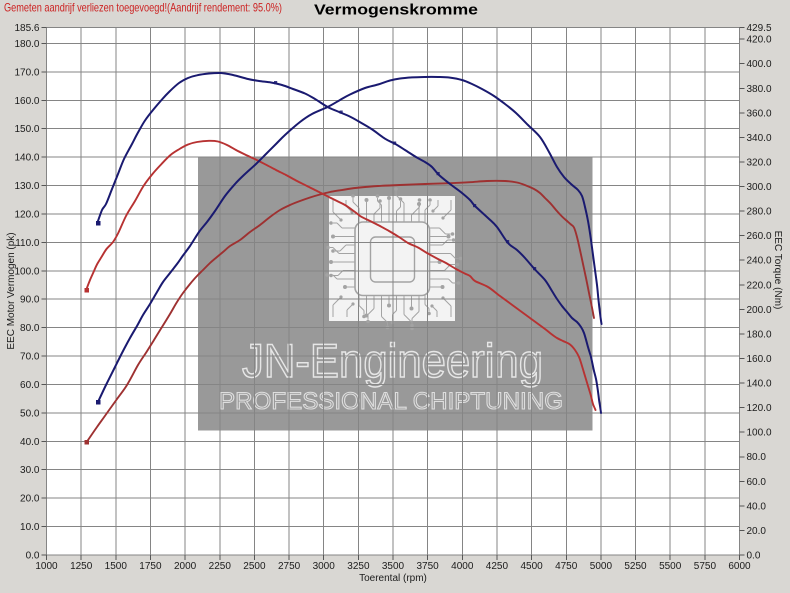 Image resolution: width=790 pixels, height=593 pixels. What do you see at coordinates (759, 187) in the screenshot?
I see `svg-text: 300.0` at bounding box center [759, 187].